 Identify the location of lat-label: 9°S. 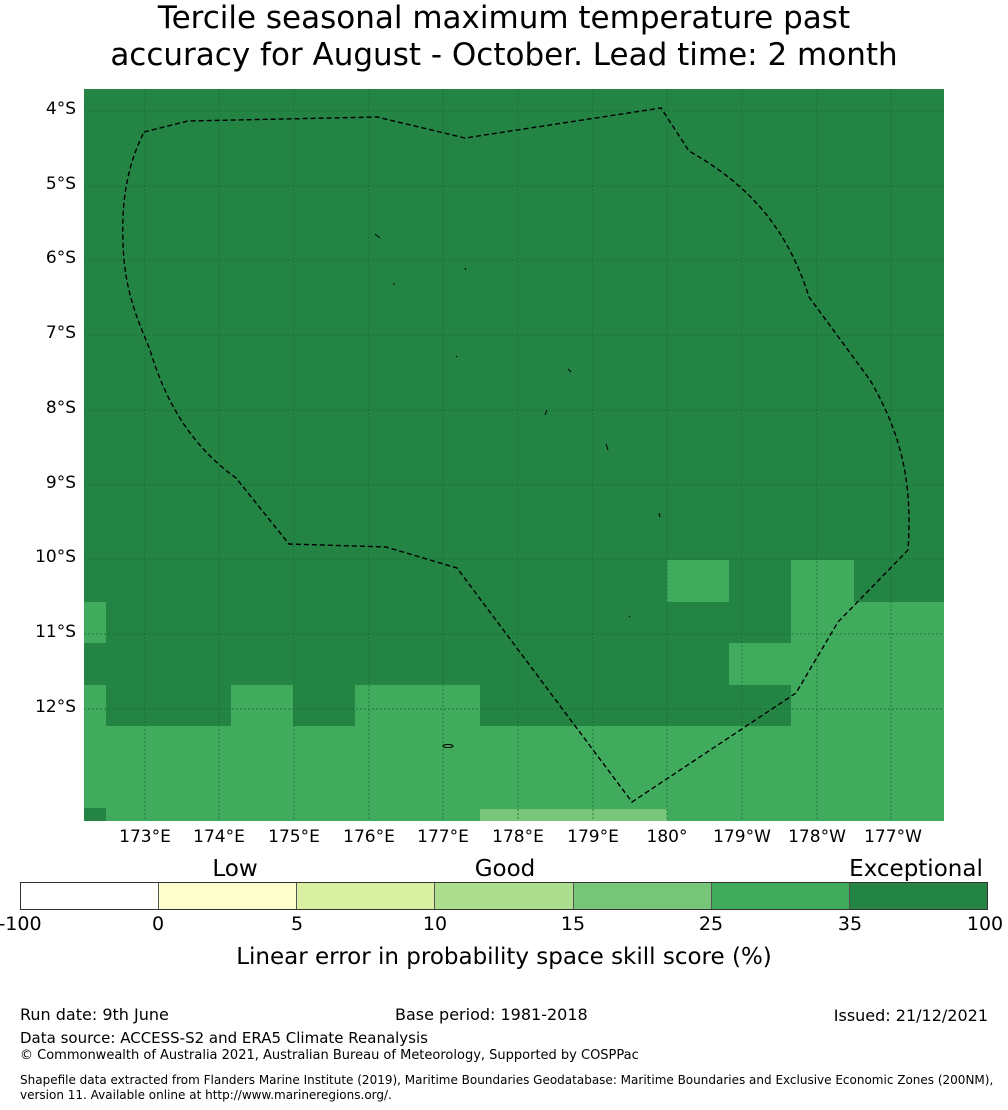
(60, 483).